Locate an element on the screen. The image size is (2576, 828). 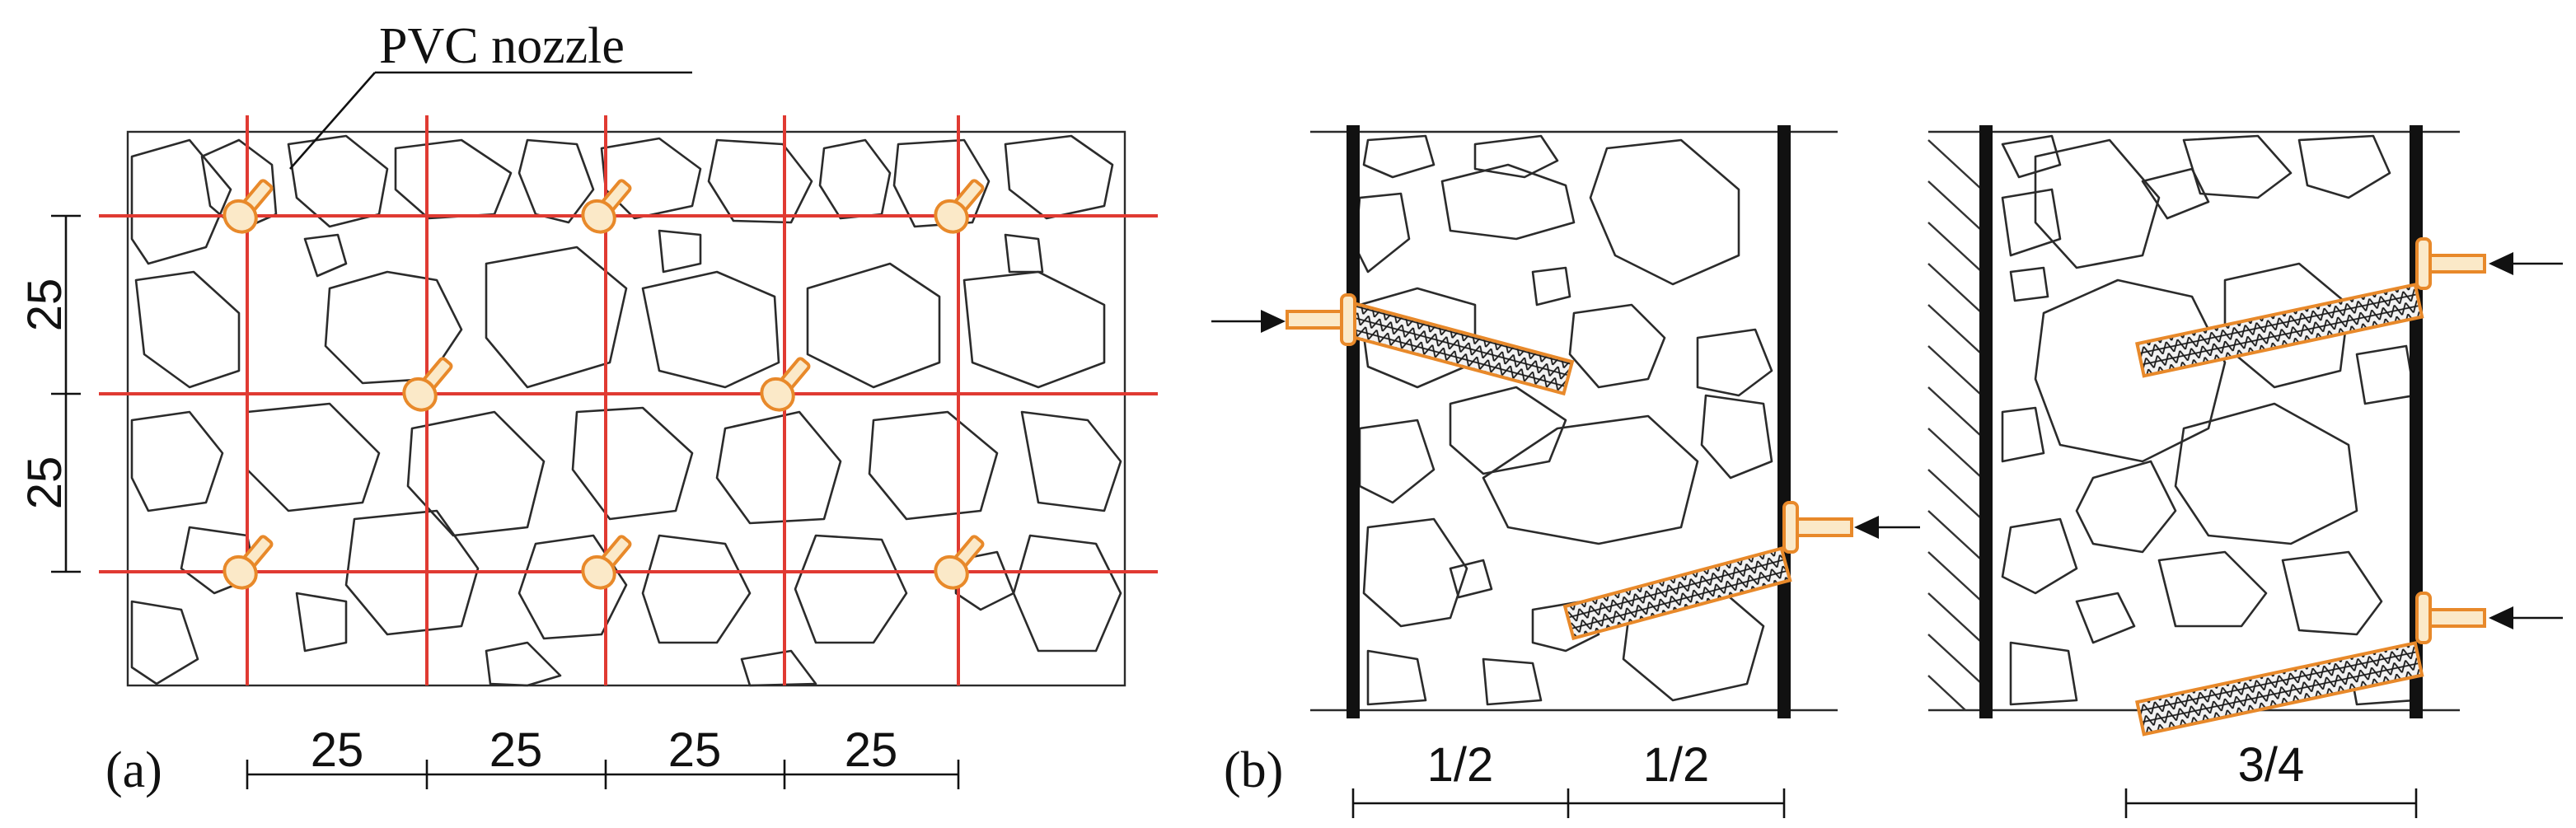
pvc-nozzle-callout: PVC nozzle is located at coordinates (490, 94).